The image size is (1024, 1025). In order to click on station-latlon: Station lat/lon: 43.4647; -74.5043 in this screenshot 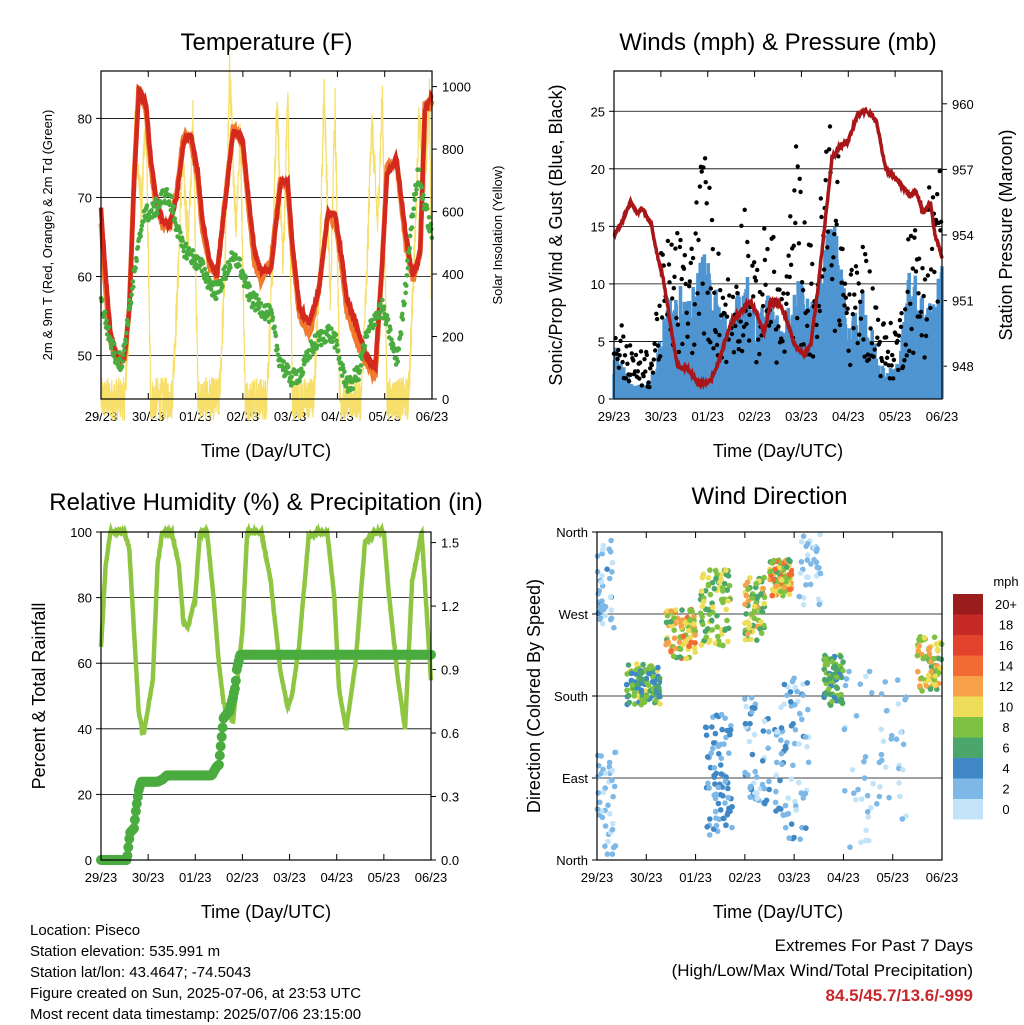, I will do `click(141, 972)`.